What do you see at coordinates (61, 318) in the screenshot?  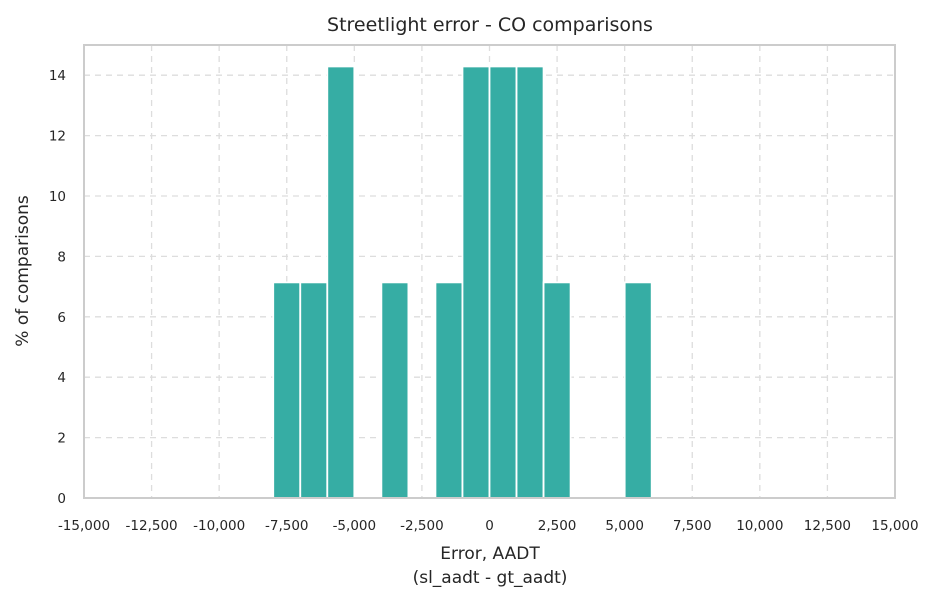 I see `y-tick-label: 6` at bounding box center [61, 318].